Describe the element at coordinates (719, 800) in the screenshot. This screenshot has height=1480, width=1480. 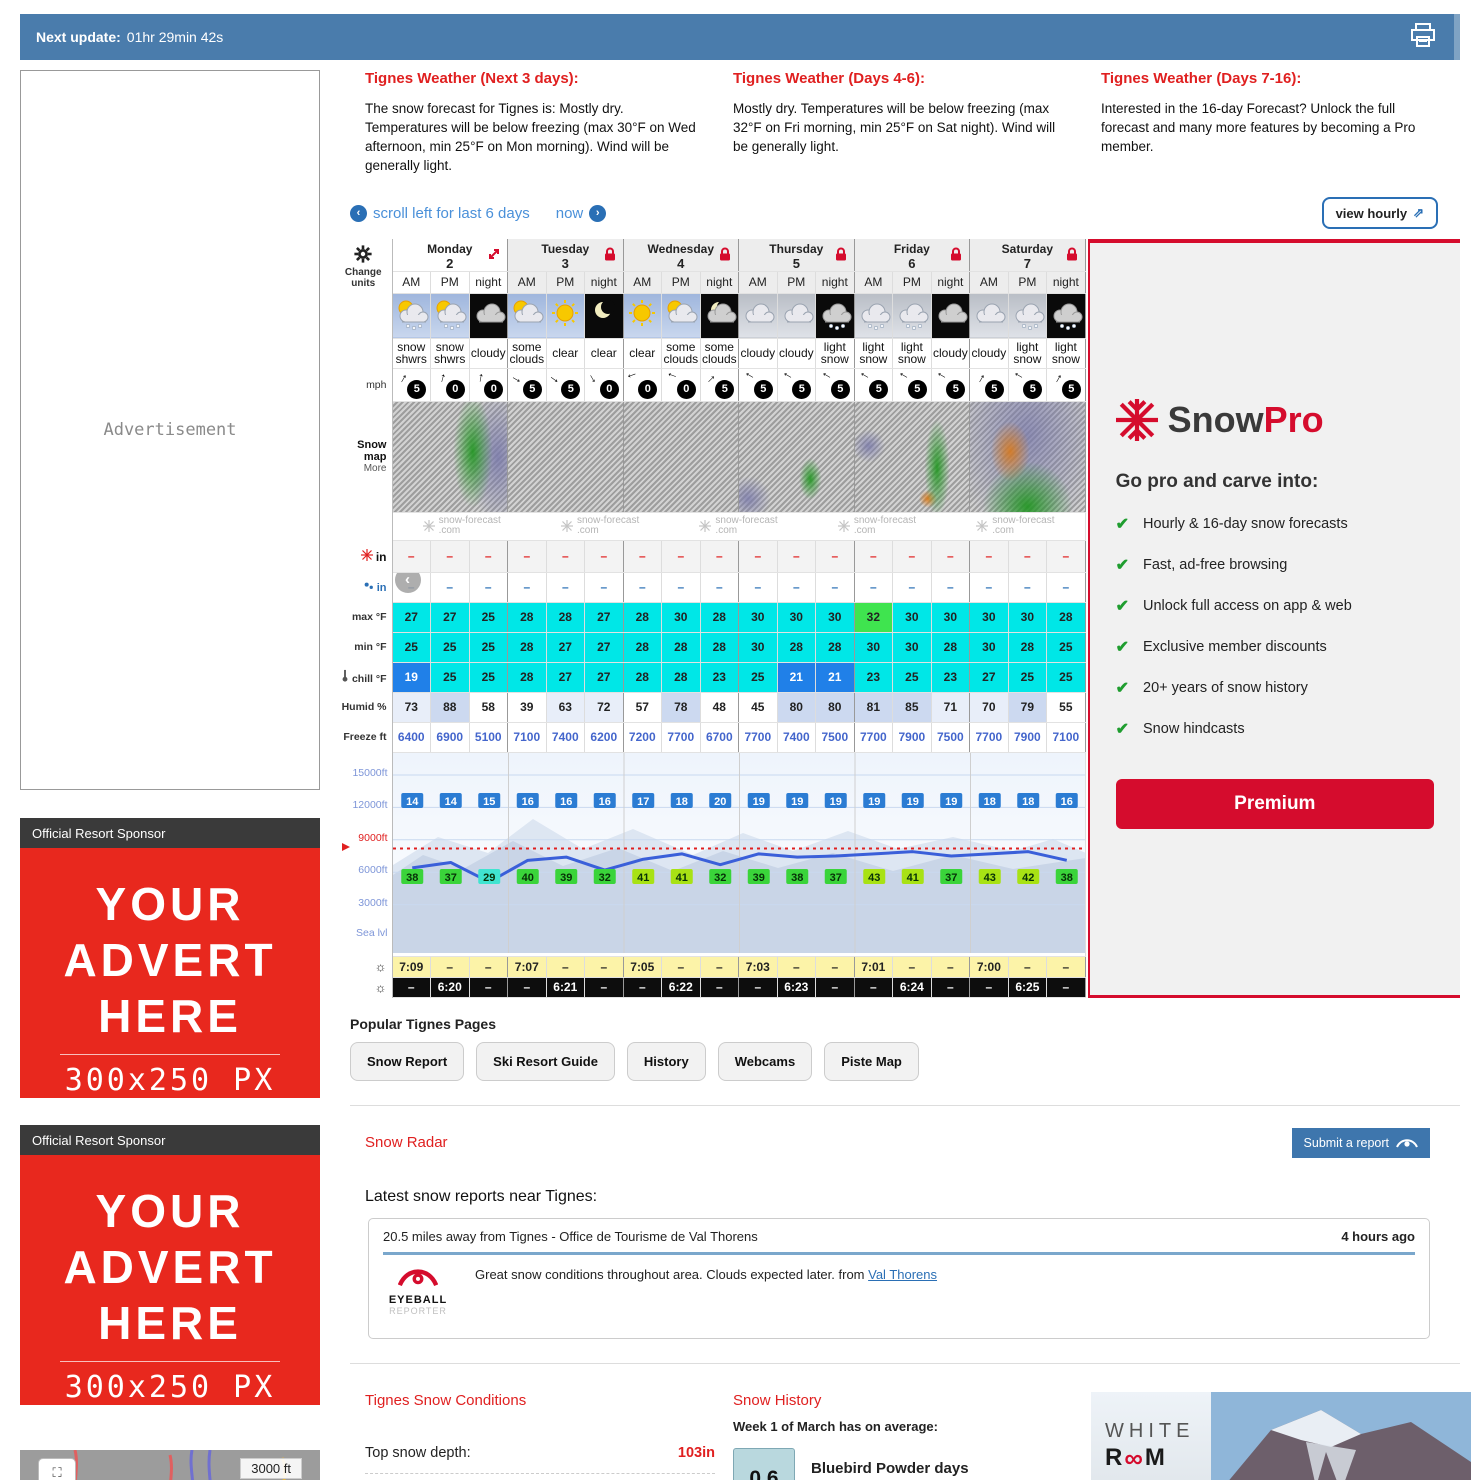
I see `temp-12000ft-badge: 20` at that location.